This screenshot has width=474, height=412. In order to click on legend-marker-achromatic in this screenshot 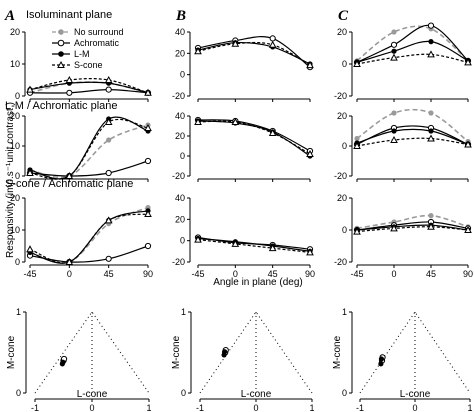, I will do `click(61, 43)`.